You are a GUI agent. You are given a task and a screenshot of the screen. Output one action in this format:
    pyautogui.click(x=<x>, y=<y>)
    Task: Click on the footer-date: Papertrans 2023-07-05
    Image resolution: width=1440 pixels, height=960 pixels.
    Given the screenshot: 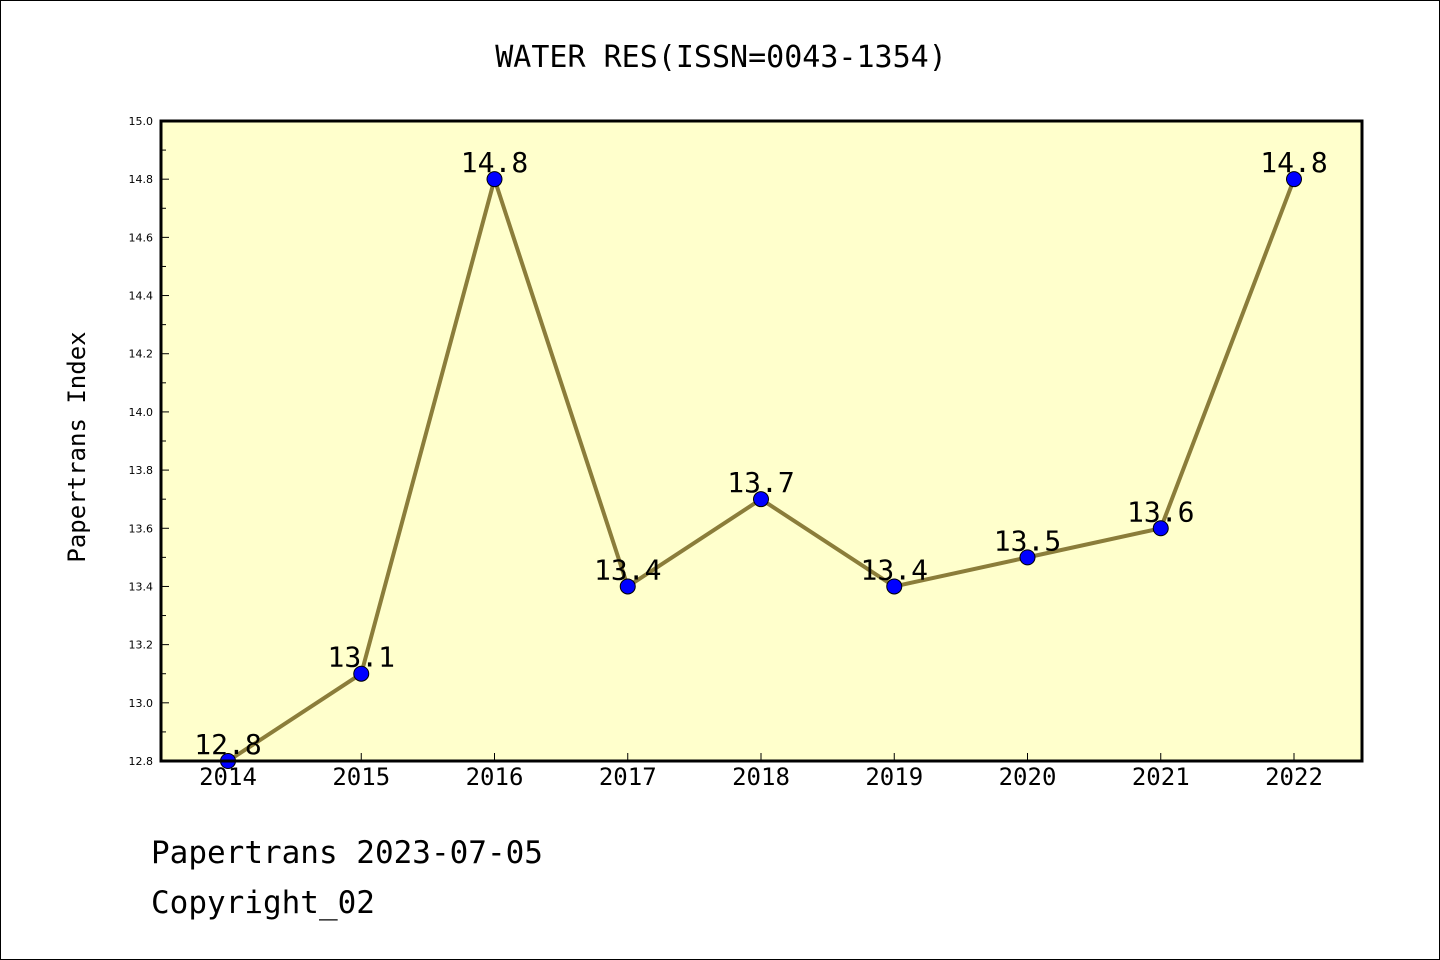 What is the action you would take?
    pyautogui.click(x=347, y=853)
    